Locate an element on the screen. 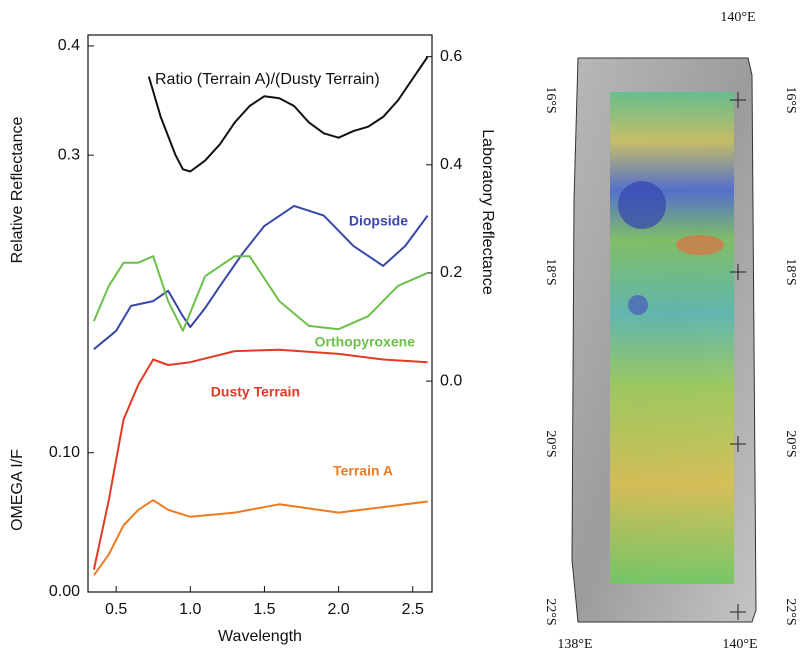 Image resolution: width=810 pixels, height=657 pixels. x-tick-label: 1.0 is located at coordinates (190, 609).